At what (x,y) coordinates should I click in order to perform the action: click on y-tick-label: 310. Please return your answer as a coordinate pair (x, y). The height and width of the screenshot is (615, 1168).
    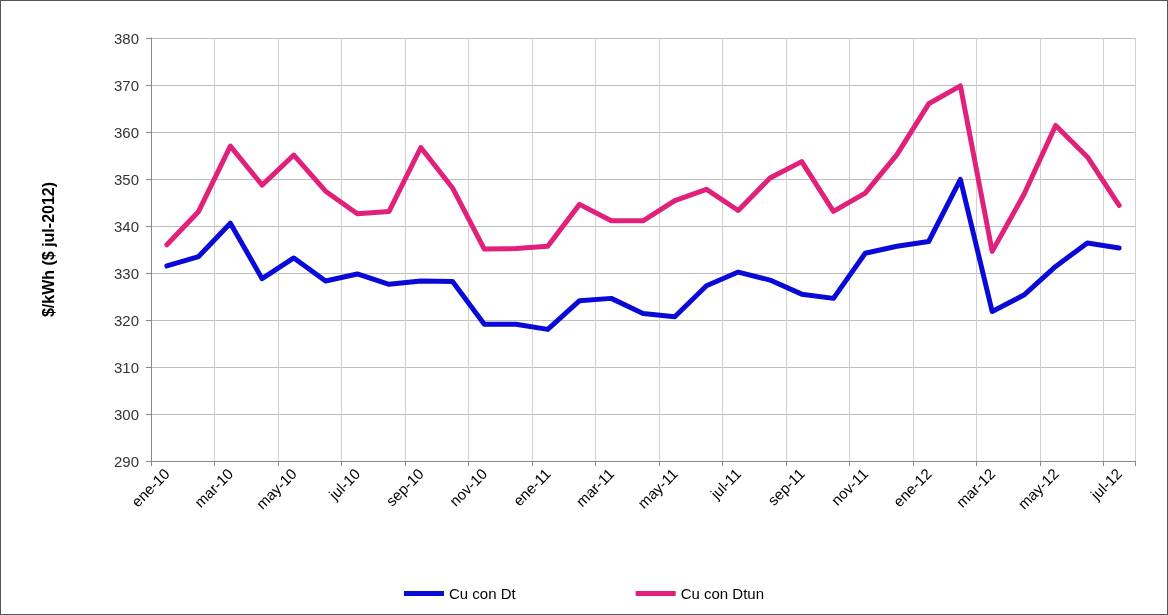
    Looking at the image, I should click on (126, 367).